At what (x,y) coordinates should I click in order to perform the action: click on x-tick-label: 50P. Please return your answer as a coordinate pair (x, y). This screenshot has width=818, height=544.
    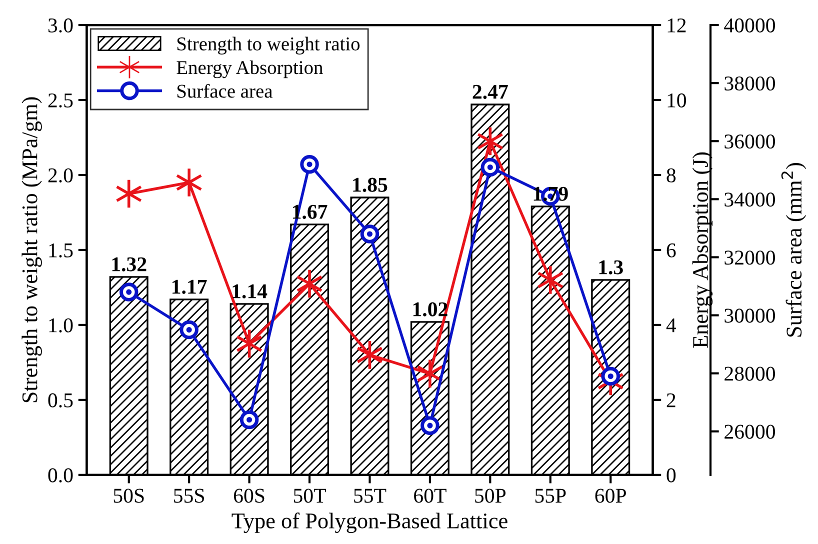
    Looking at the image, I should click on (490, 495).